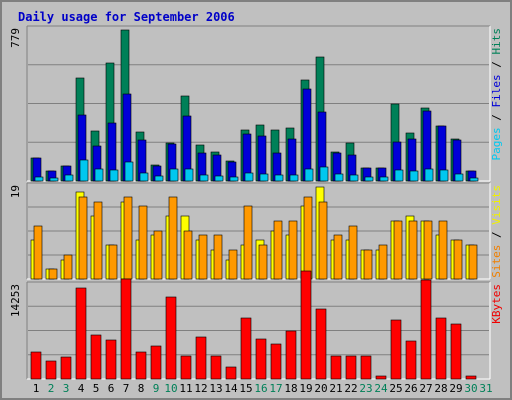  I want to click on panel-2-max-label: 19, so click(15, 191).